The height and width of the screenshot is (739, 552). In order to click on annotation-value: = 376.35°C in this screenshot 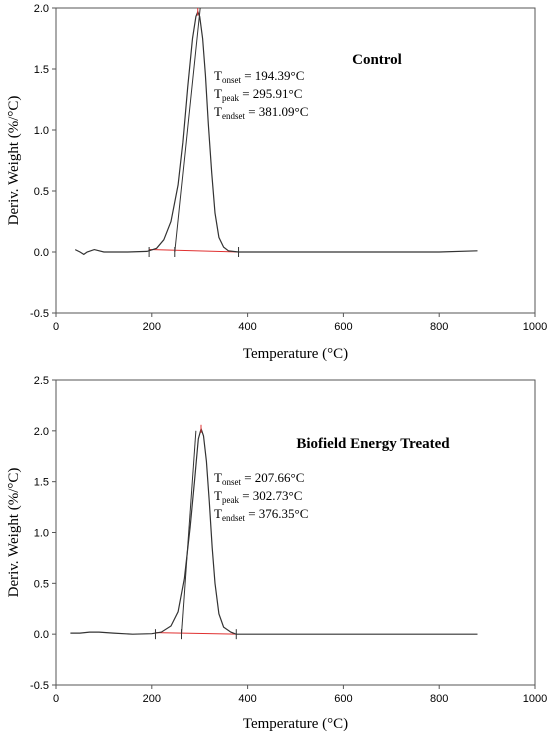, I will do `click(276, 513)`.